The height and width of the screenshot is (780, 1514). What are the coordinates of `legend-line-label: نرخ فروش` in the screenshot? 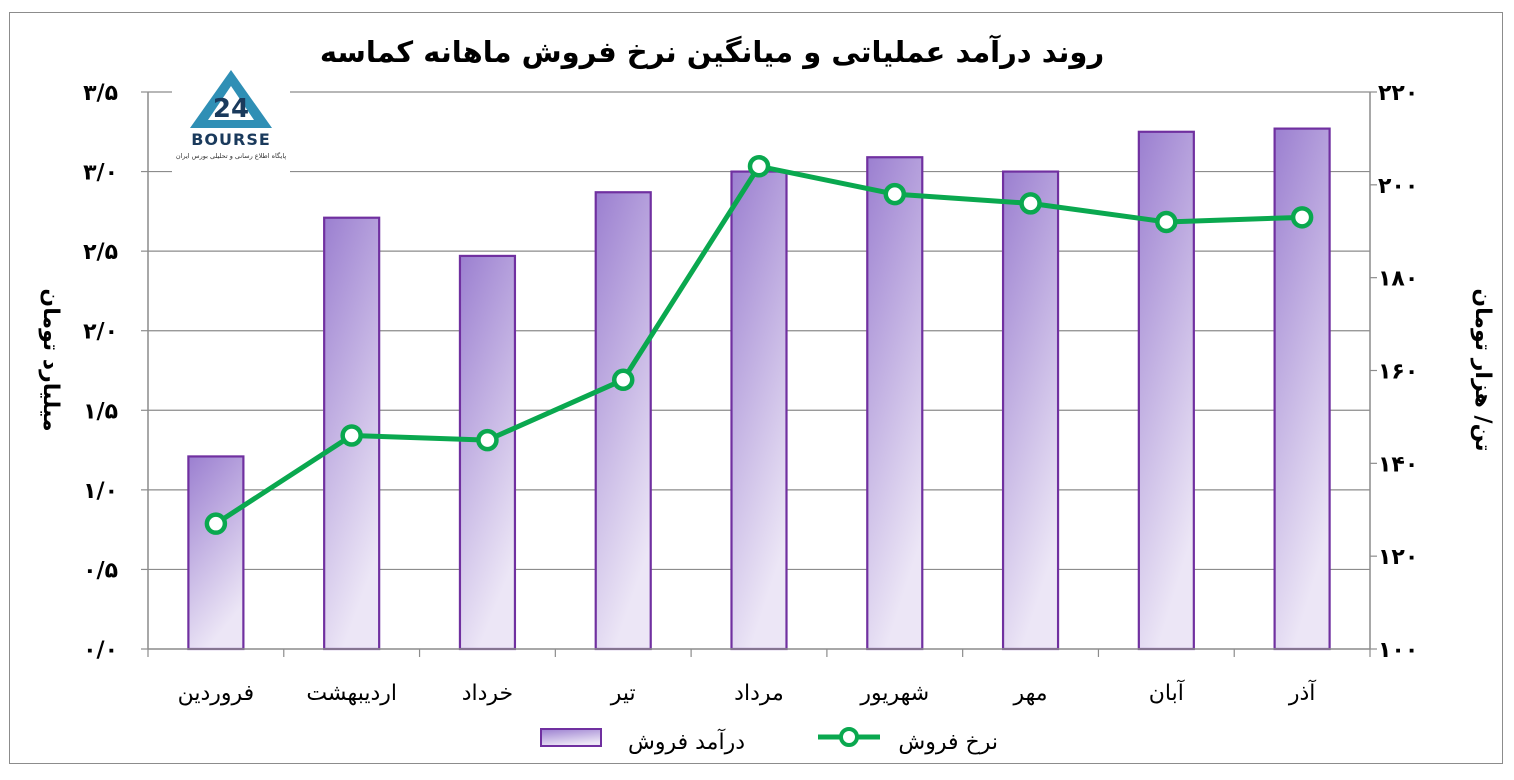 It's located at (948, 742).